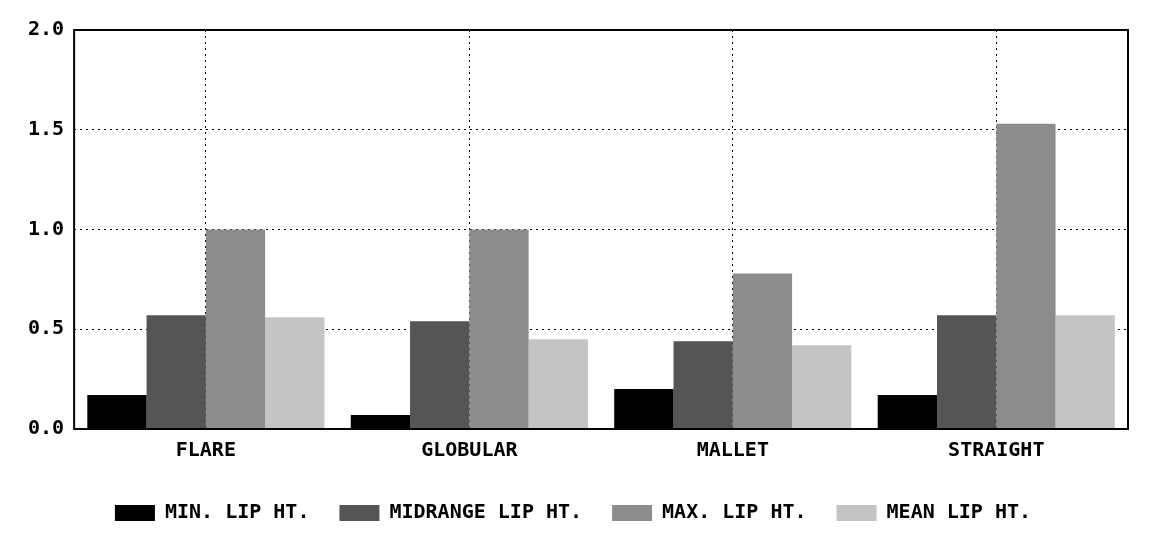  What do you see at coordinates (46, 327) in the screenshot?
I see `y-tick-label: 0.5` at bounding box center [46, 327].